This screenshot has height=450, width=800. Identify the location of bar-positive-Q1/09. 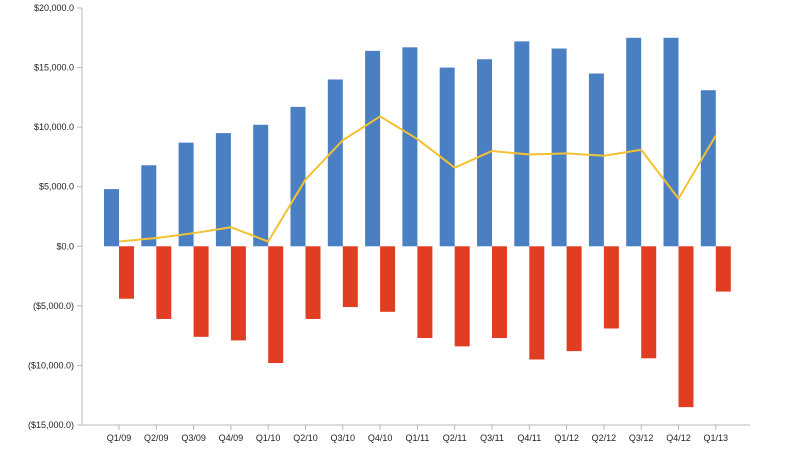
(111, 218).